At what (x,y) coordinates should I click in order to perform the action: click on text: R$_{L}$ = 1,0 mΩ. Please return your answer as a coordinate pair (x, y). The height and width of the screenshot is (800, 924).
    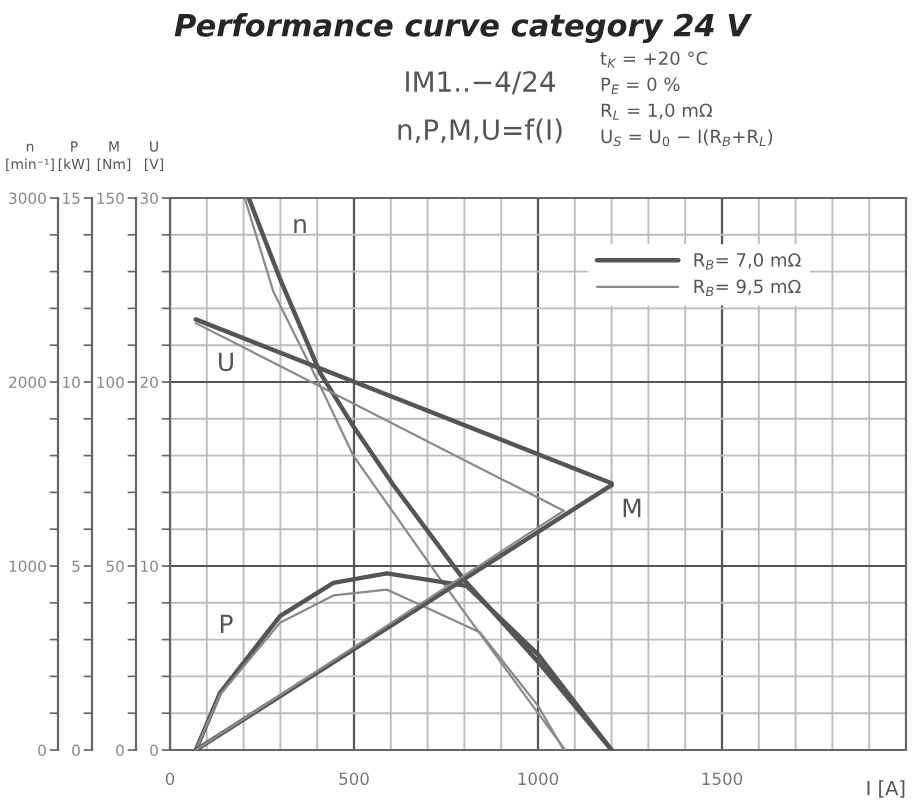
    Looking at the image, I should click on (657, 111).